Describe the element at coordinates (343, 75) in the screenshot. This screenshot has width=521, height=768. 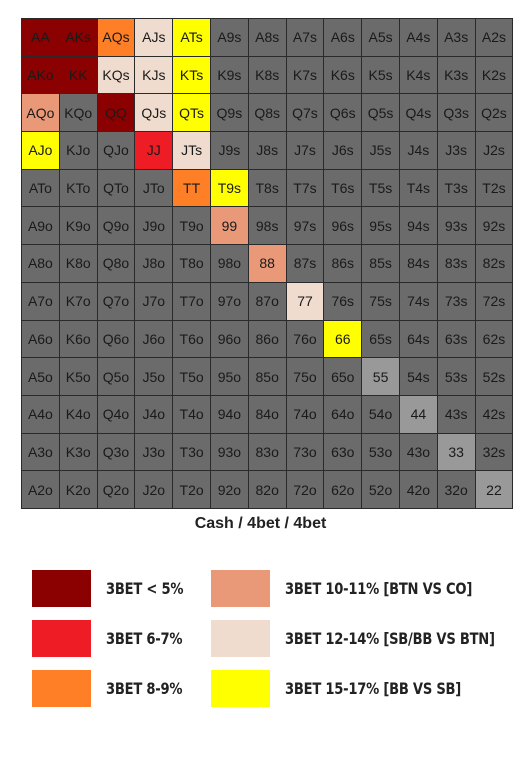
I see `hand-cell: K6s` at that location.